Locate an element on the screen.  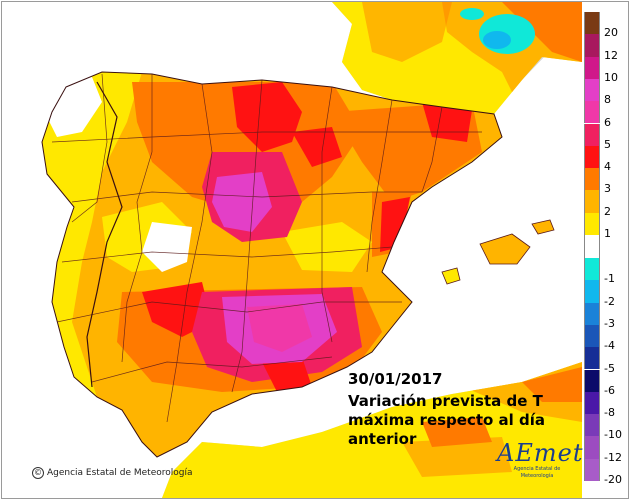
map-date: 30/01/2017 is located at coordinates (395, 379).